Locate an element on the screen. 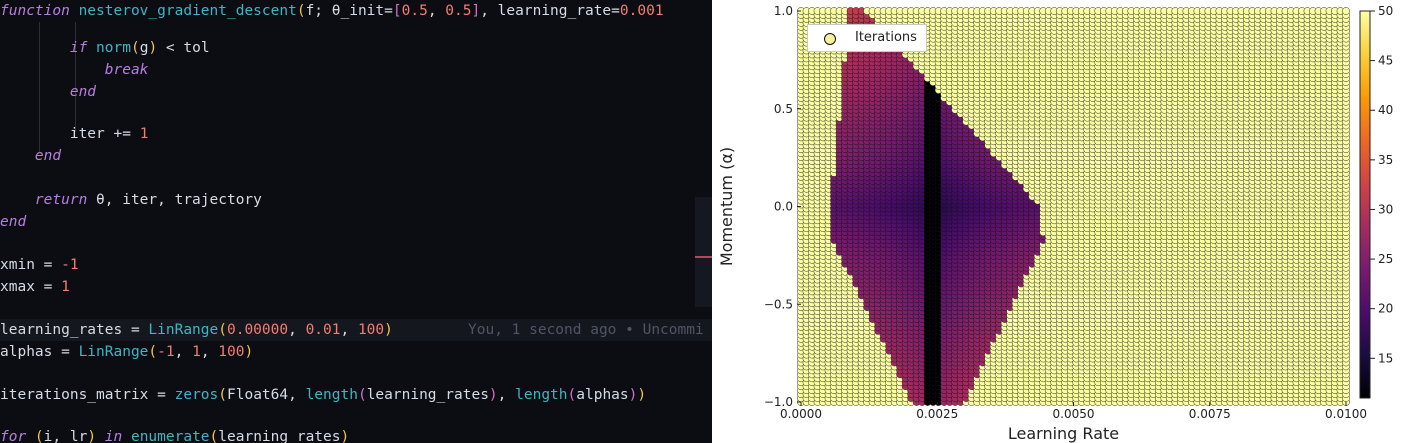 The image size is (1418, 443). code-token: < tol is located at coordinates (183, 48).